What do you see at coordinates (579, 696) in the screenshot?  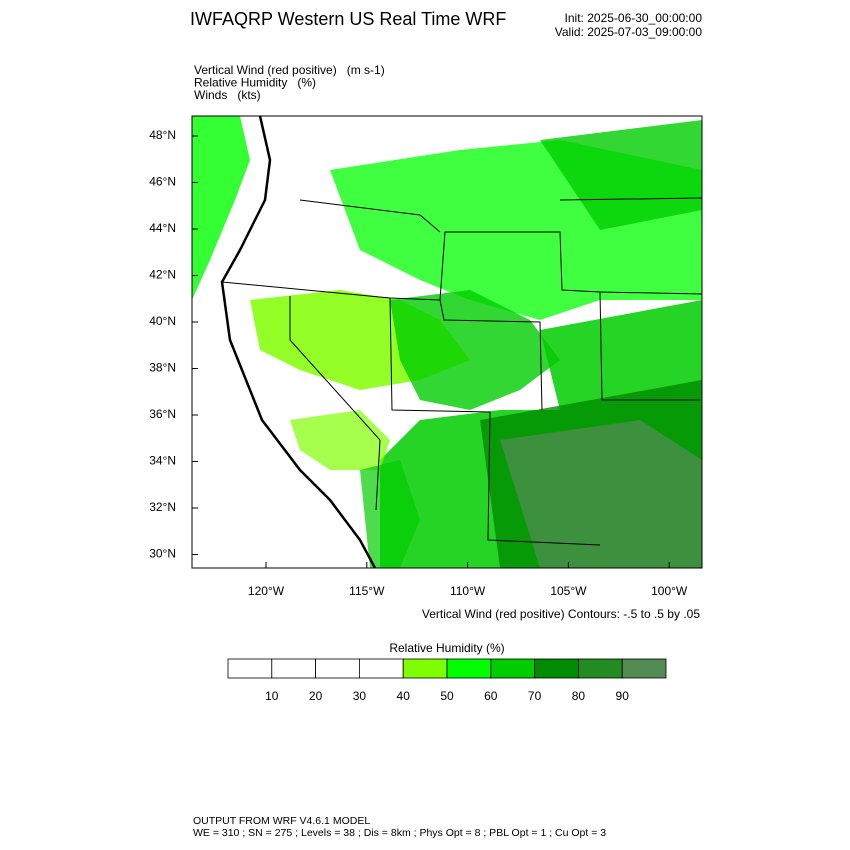 I see `colorbar-tick-label: 80` at bounding box center [579, 696].